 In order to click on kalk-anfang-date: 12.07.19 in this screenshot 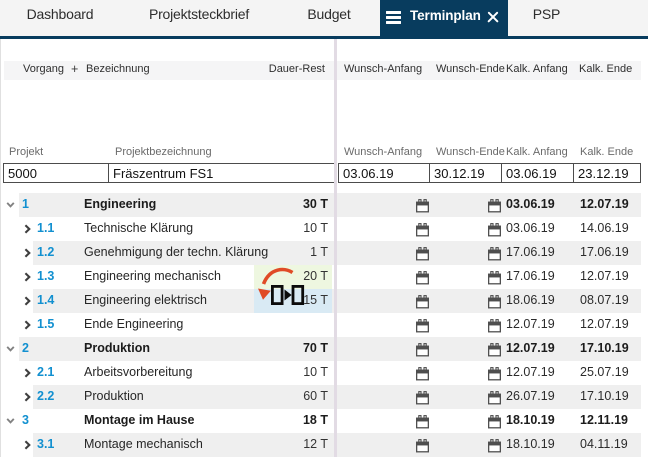, I will do `click(530, 372)`.